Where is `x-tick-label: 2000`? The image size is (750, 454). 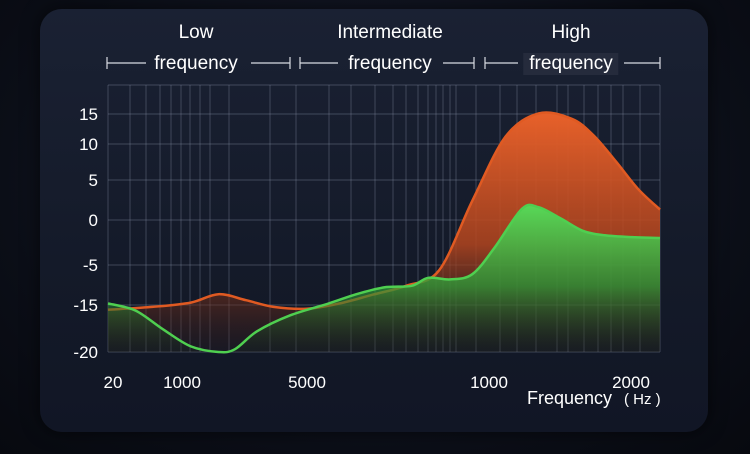
x-tick-label: 2000 is located at coordinates (631, 382).